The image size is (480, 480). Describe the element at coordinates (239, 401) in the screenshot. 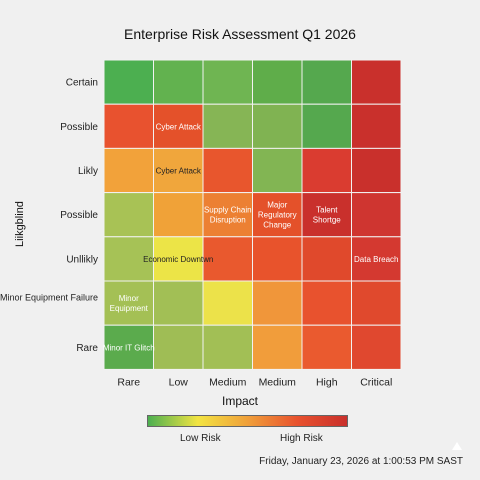

I see `x-axis-label: Impact` at that location.